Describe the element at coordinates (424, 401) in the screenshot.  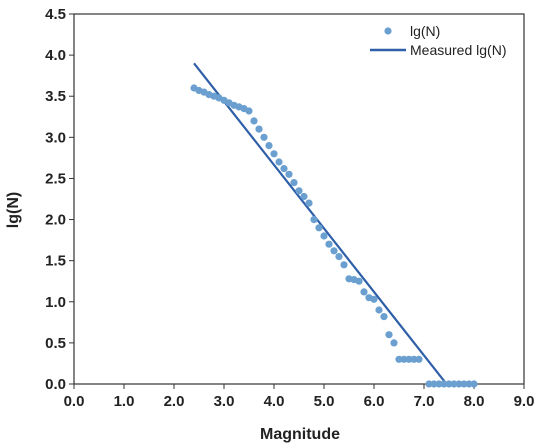
I see `x-tick-label: 7.0` at that location.